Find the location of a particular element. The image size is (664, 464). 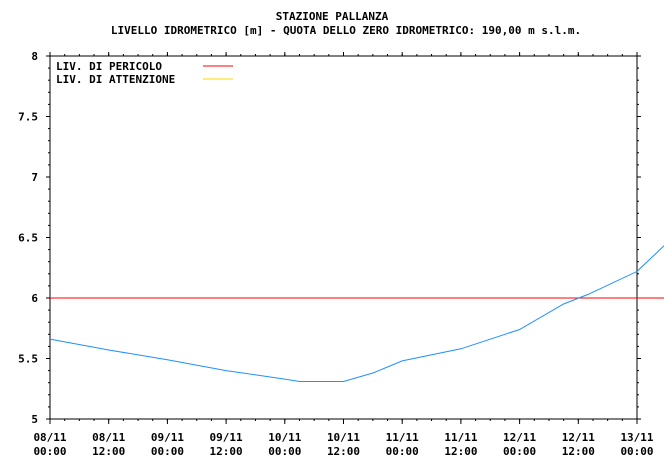

chart-title: STAZIONE PALLANZA is located at coordinates (332, 16).